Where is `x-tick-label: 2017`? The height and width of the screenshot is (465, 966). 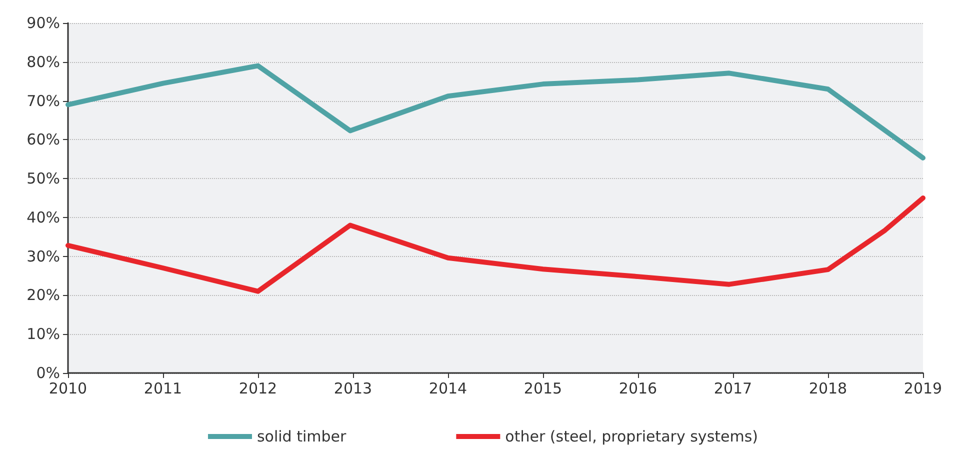 x-tick-label: 2017 is located at coordinates (733, 389).